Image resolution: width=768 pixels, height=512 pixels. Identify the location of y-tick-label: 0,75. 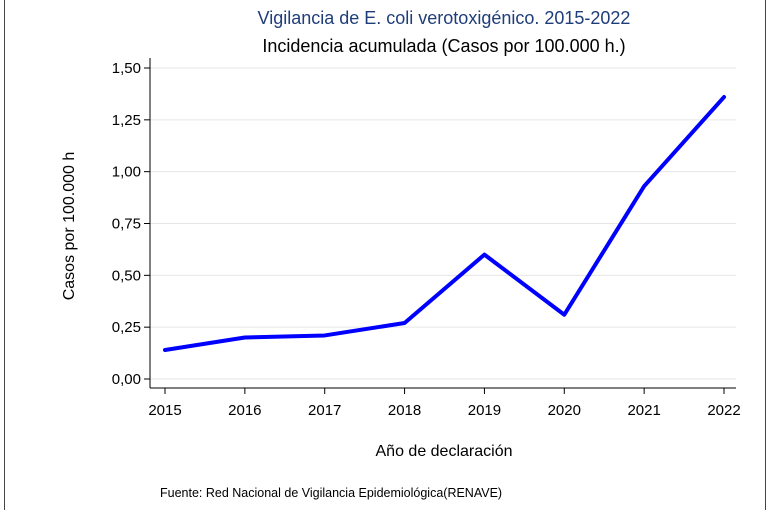
(126, 224).